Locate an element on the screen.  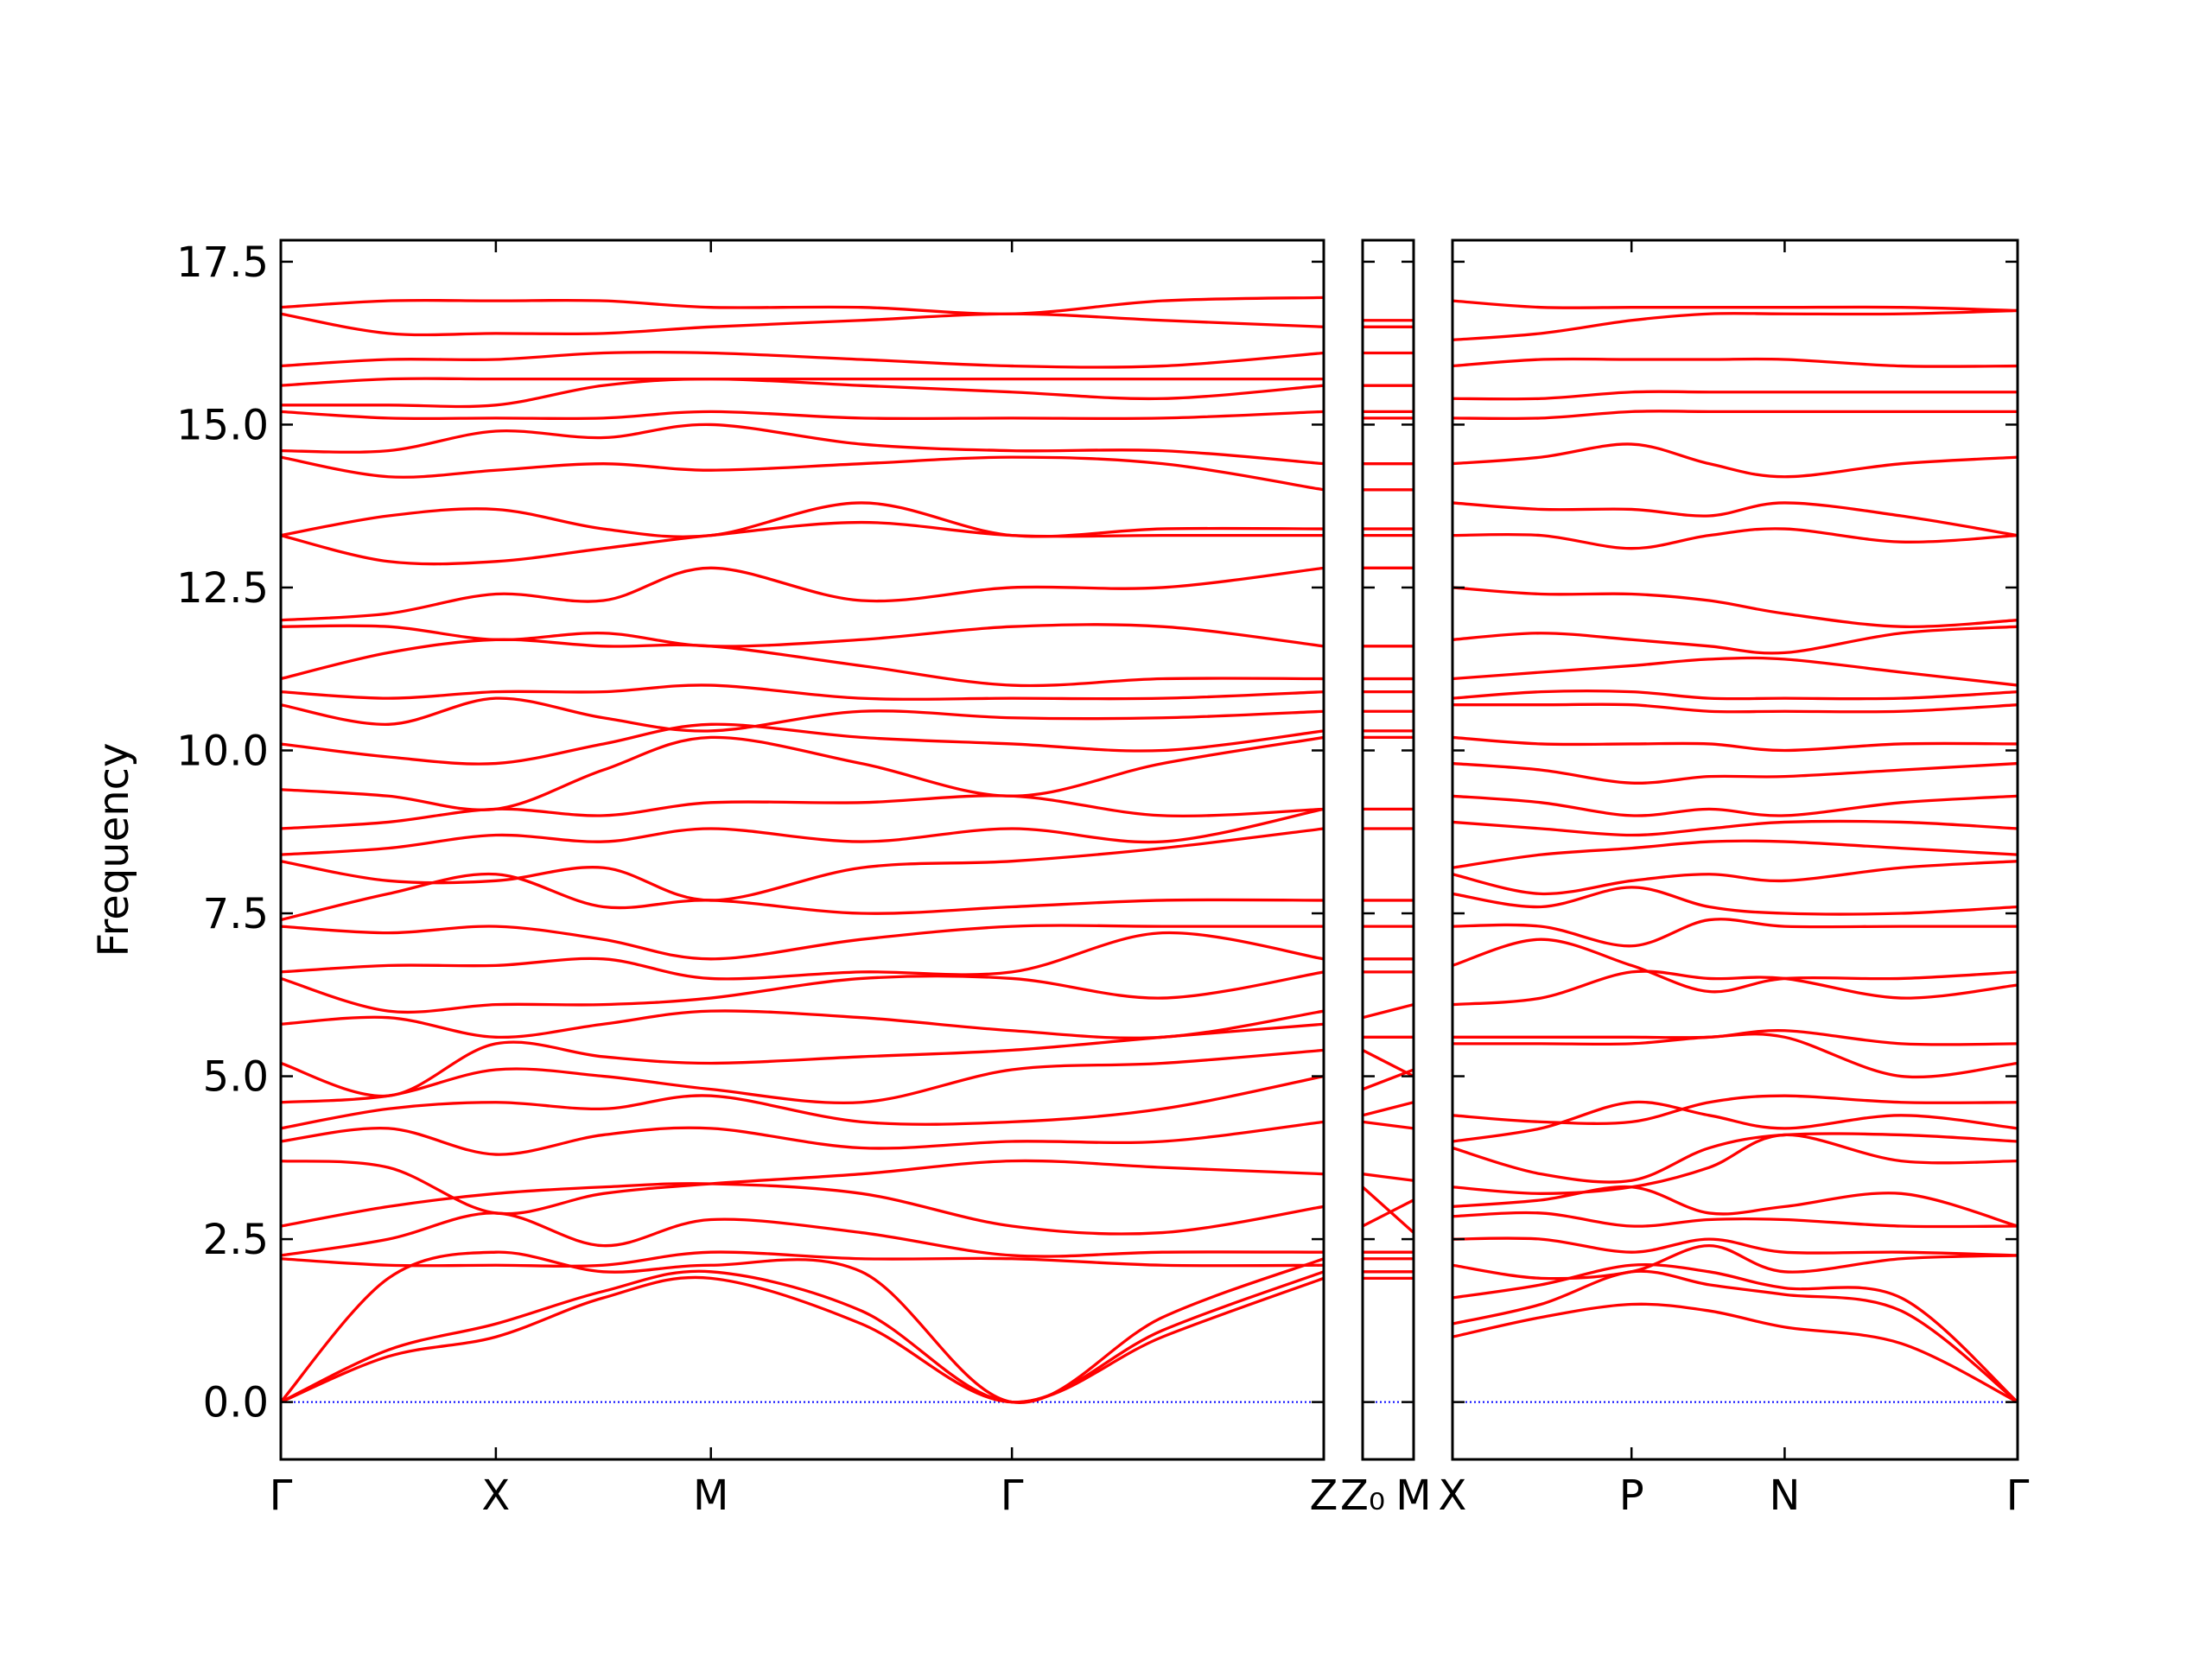
y-tick-label: 0.0 is located at coordinates (236, 1403).